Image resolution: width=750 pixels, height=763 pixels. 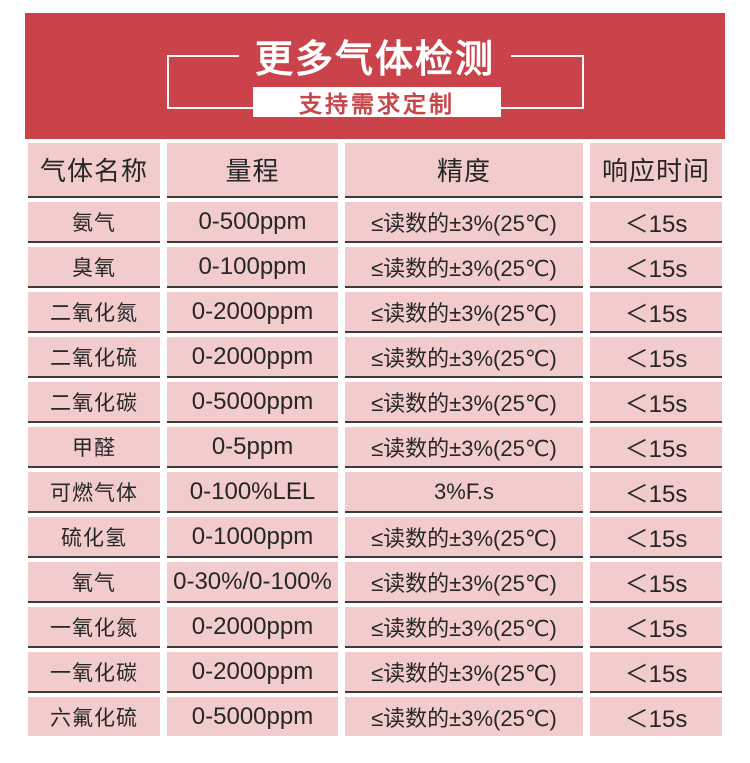 I want to click on header-range: 量程, so click(x=252, y=170).